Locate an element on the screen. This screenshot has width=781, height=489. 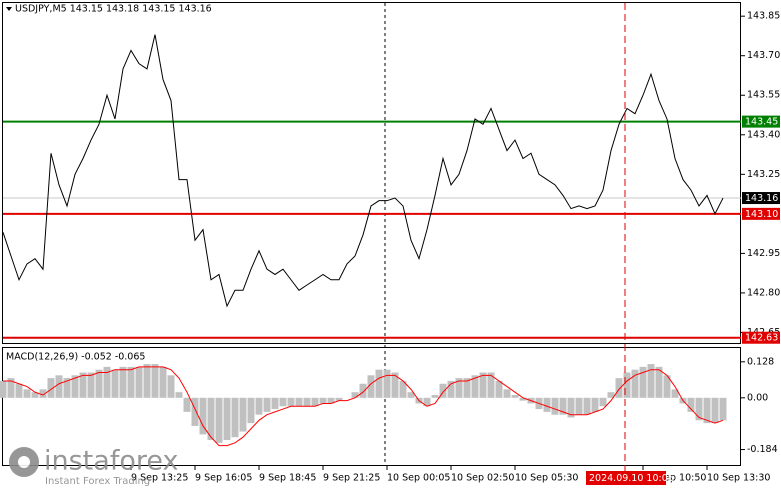
watermark-tagline: Instant Forex Trading is located at coordinates (97, 481).